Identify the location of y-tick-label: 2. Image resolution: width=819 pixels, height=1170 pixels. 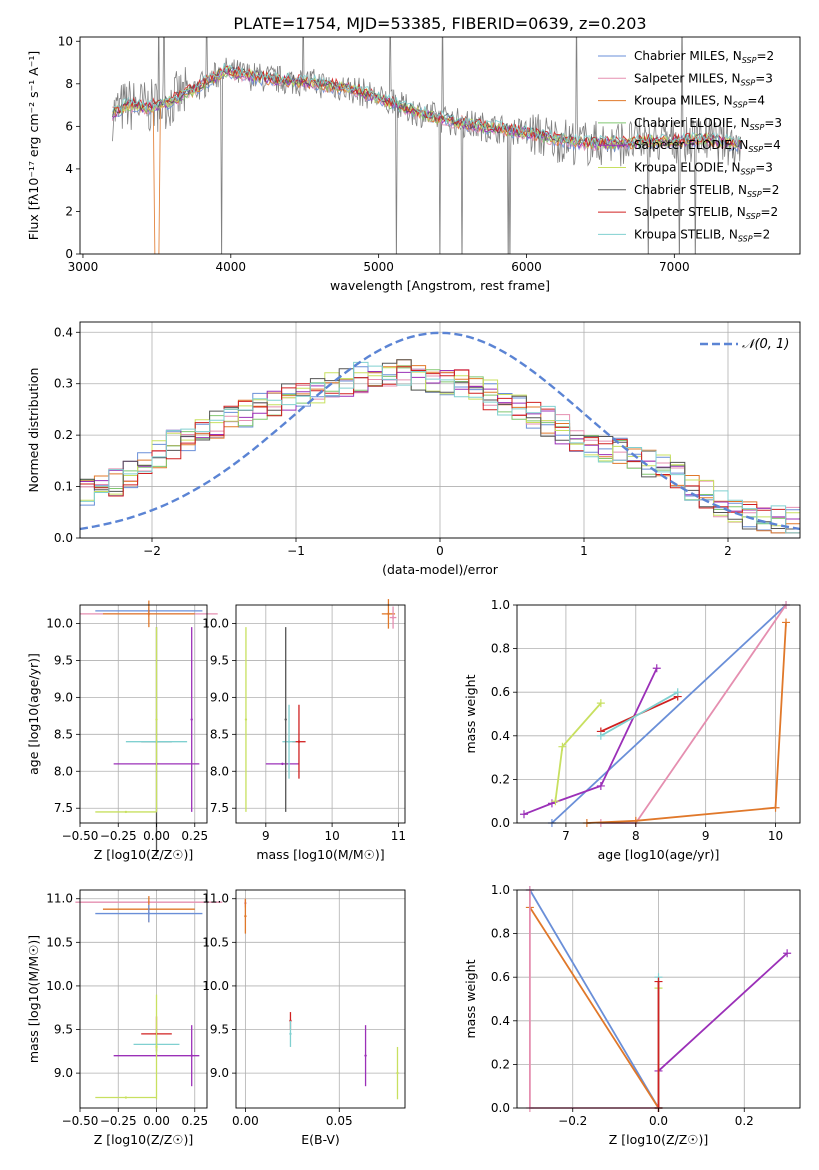
(69, 211).